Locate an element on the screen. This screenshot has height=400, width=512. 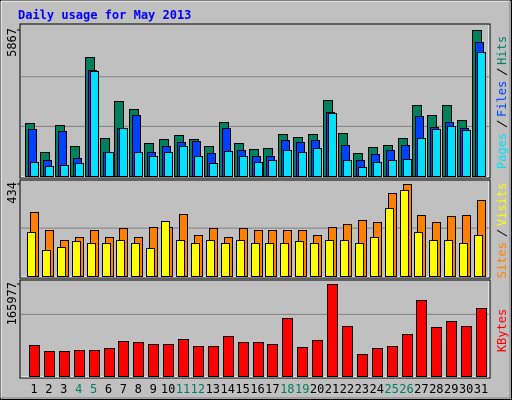
legend-entry: KBytes is located at coordinates (502, 330).